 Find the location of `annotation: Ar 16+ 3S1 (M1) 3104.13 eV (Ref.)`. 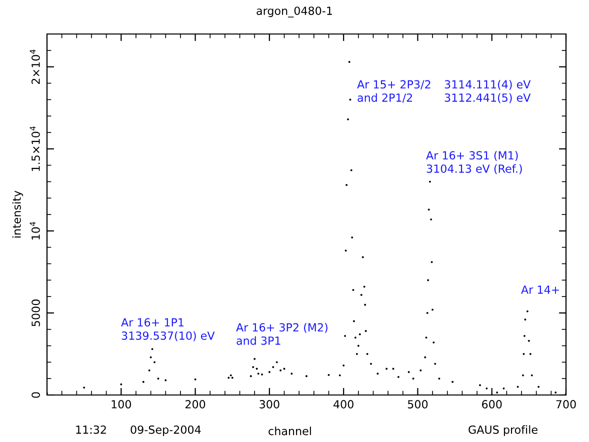

annotation: Ar 16+ 3S1 (M1) 3104.13 eV (Ref.) is located at coordinates (474, 162).